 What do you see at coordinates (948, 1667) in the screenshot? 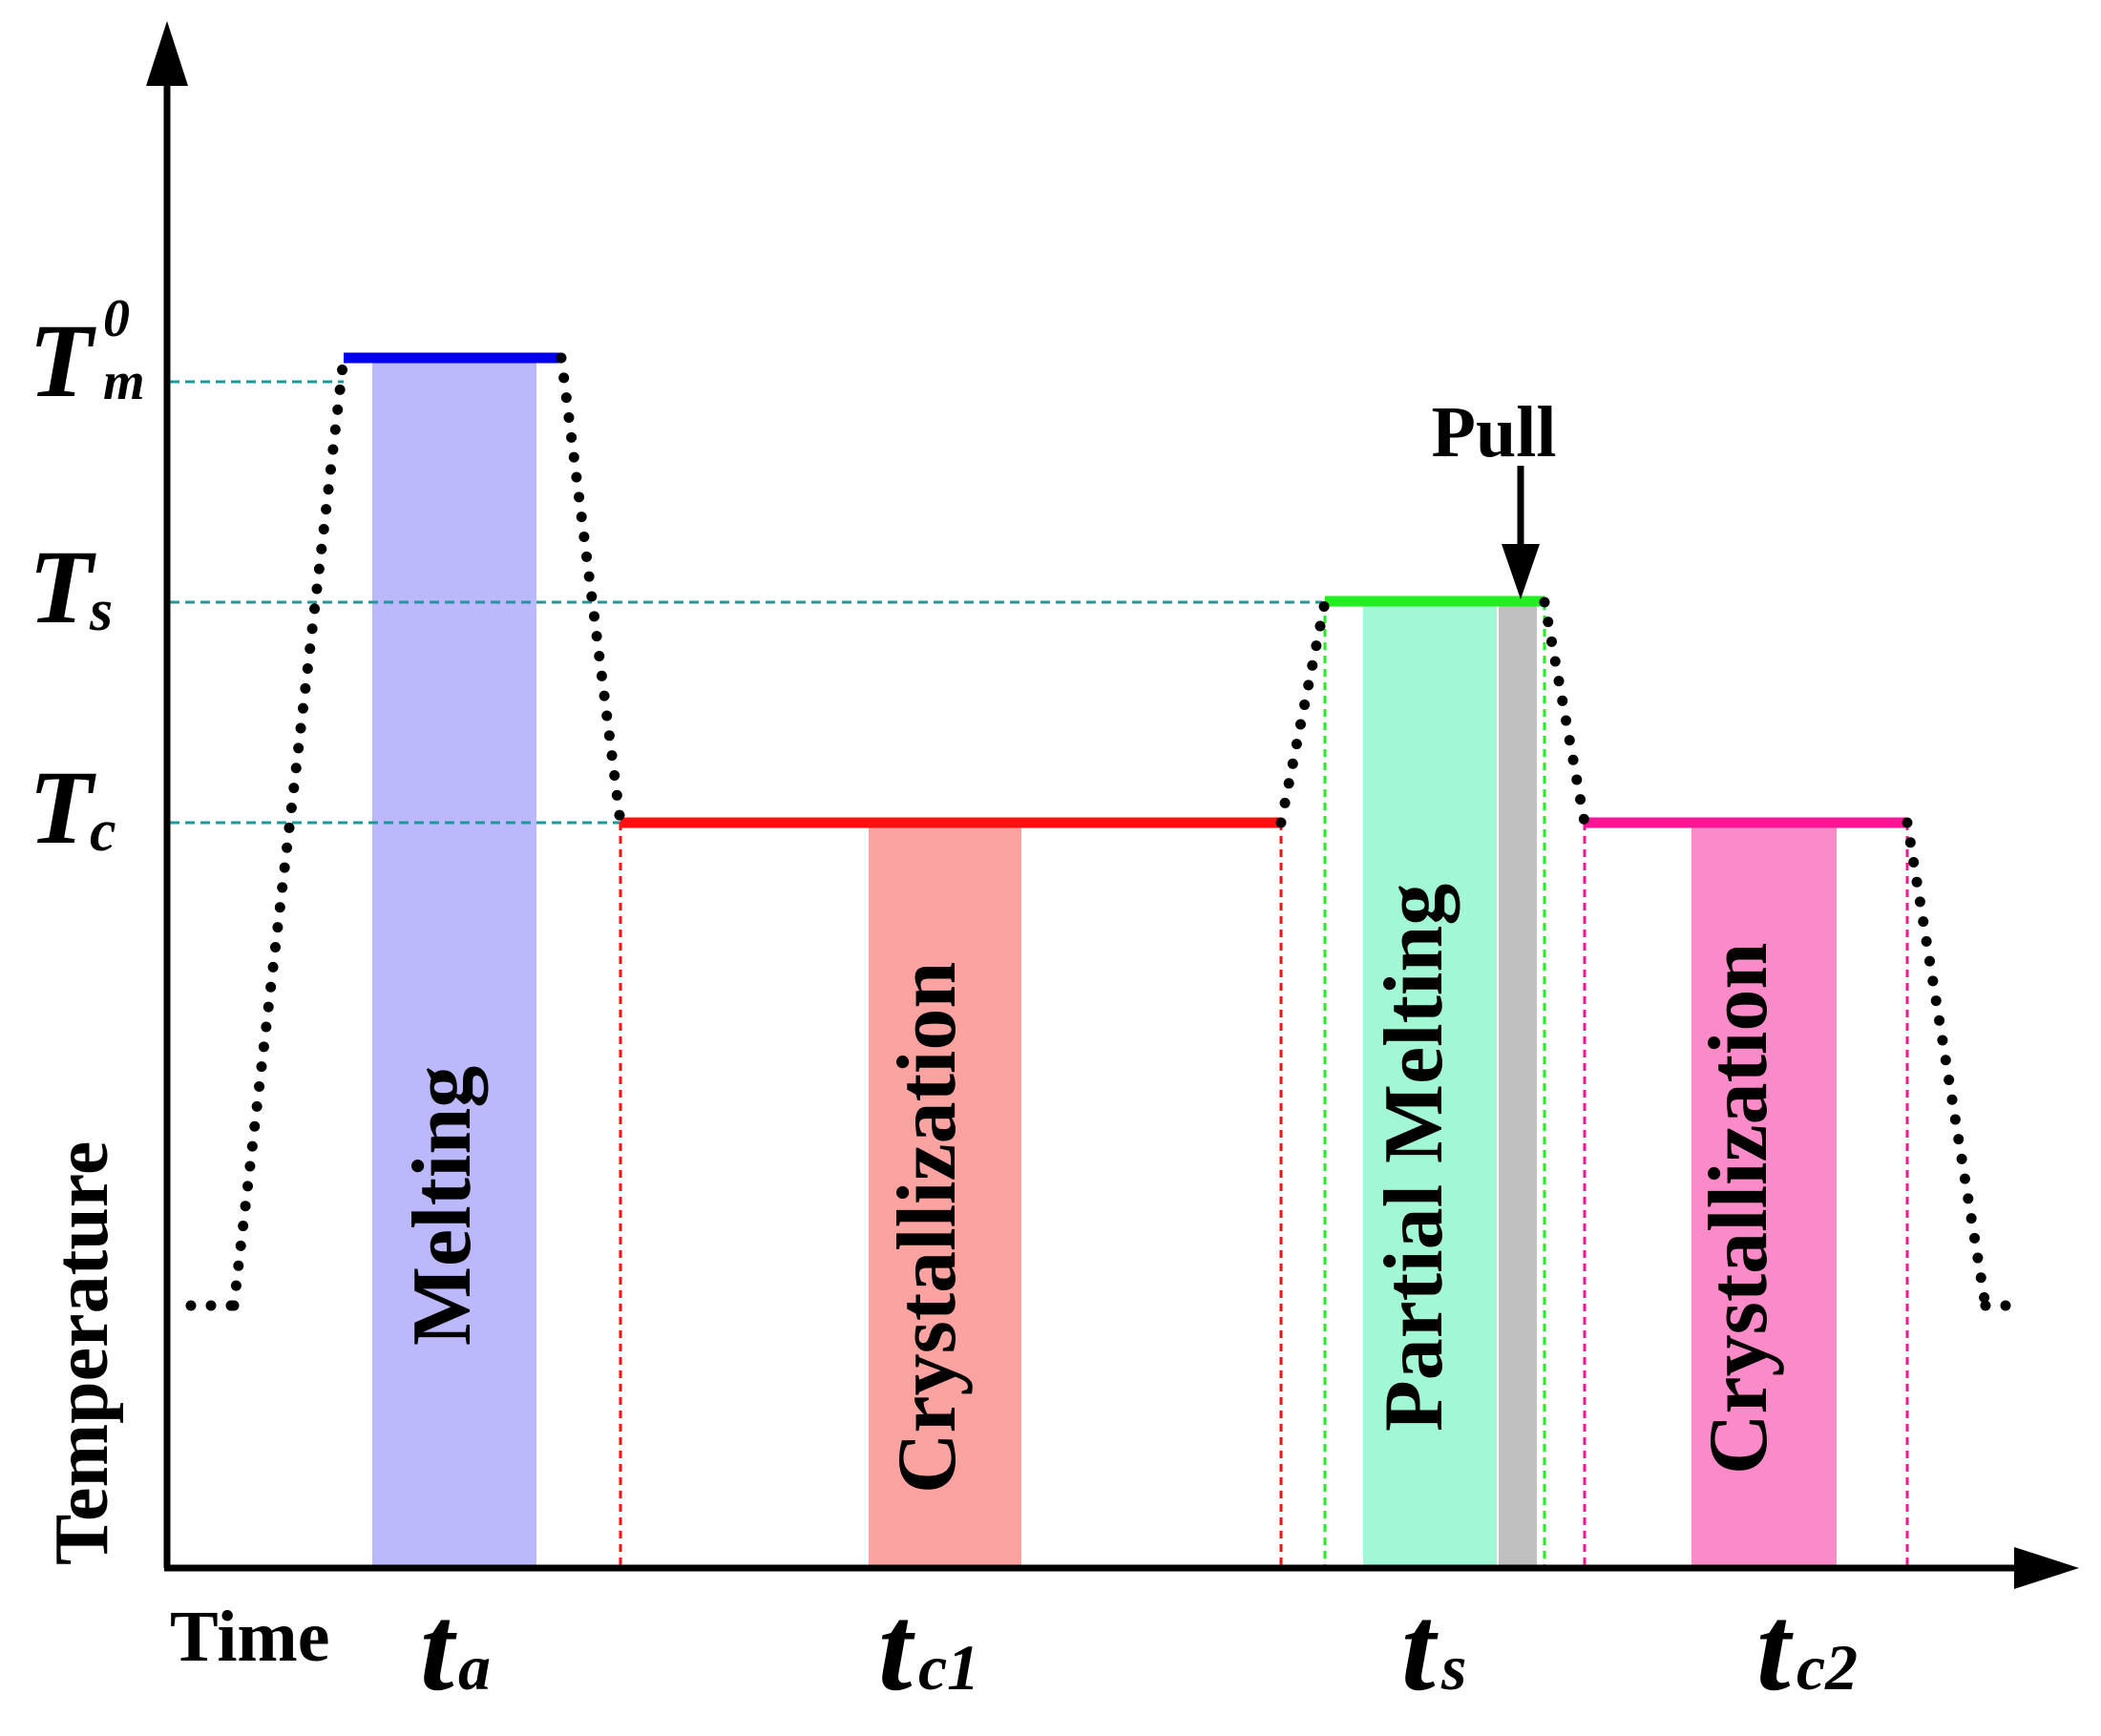
I see `tc1-label-sub: c1` at bounding box center [948, 1667].